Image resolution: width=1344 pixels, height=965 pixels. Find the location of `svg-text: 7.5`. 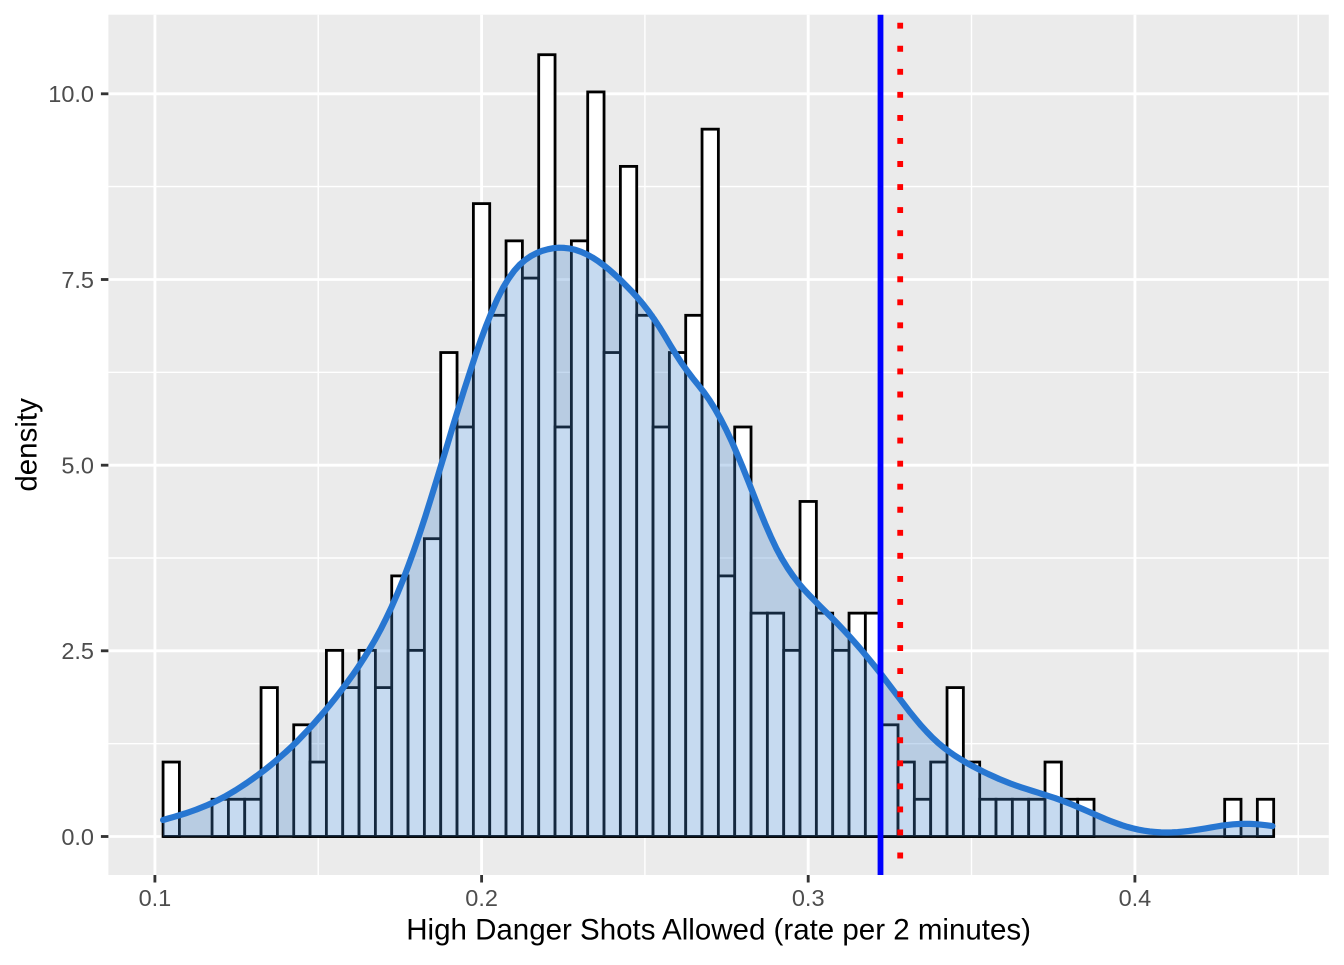

svg-text: 7.5 is located at coordinates (77, 280).